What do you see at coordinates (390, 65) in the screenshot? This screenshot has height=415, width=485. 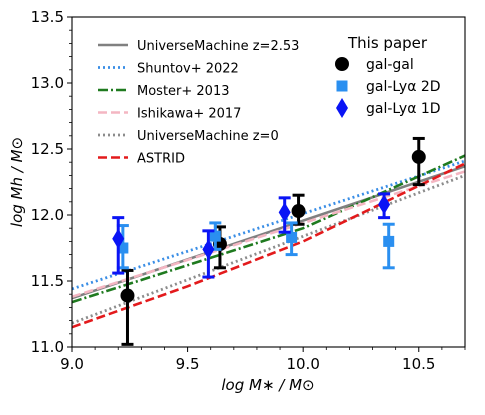 I see `legend-entry-0: gal-gal` at bounding box center [390, 65].